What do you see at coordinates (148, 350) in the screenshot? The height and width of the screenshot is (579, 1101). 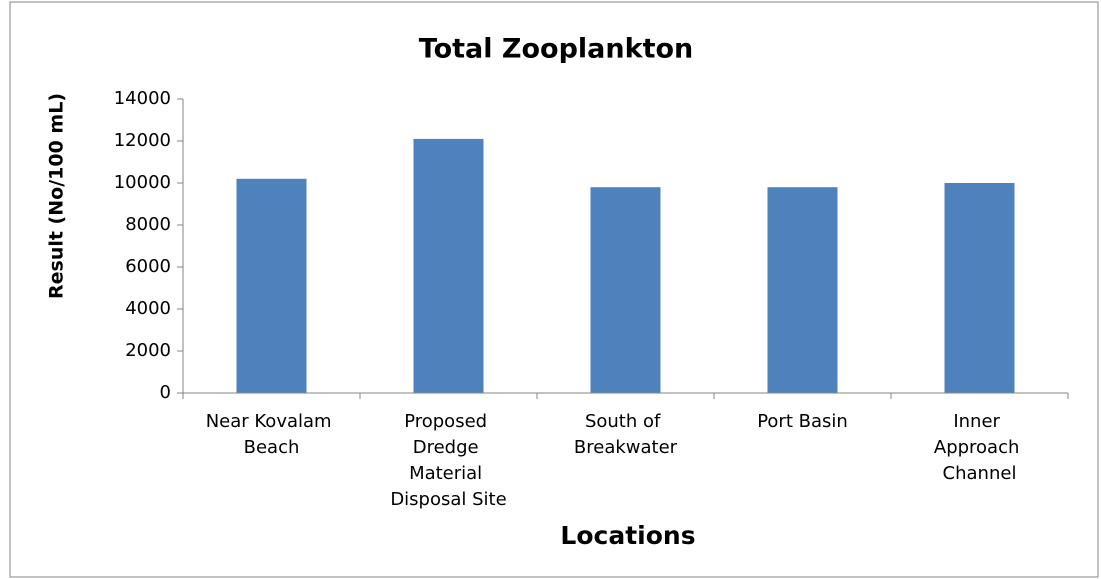 I see `y-tick-label: 2000` at bounding box center [148, 350].